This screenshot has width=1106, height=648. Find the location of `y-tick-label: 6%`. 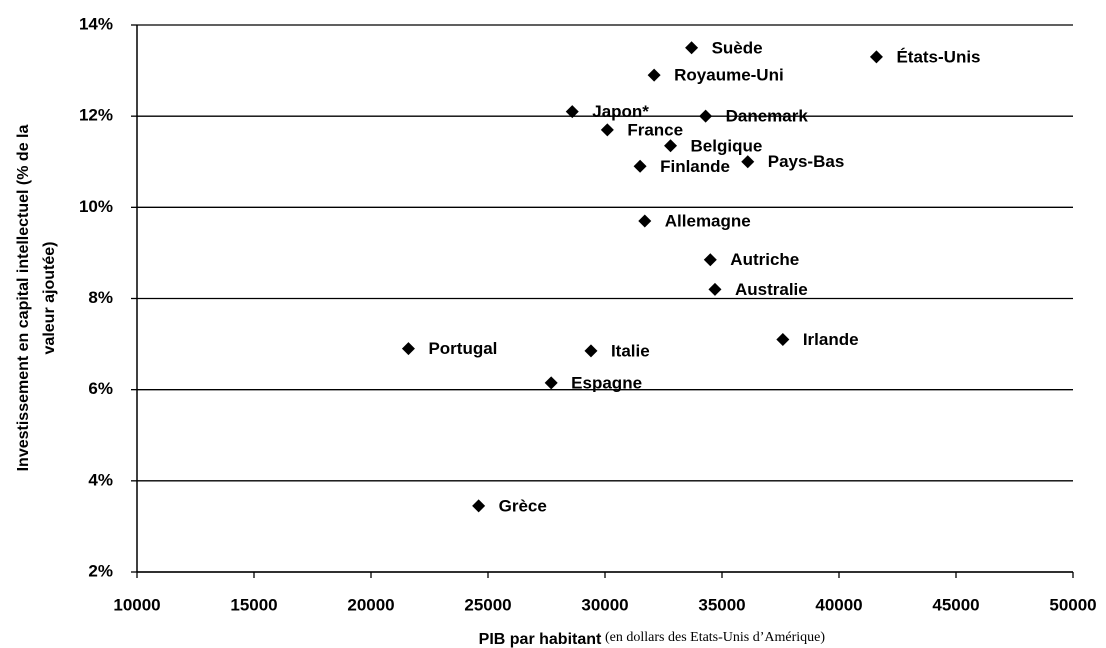

y-tick-label: 6% is located at coordinates (100, 388).